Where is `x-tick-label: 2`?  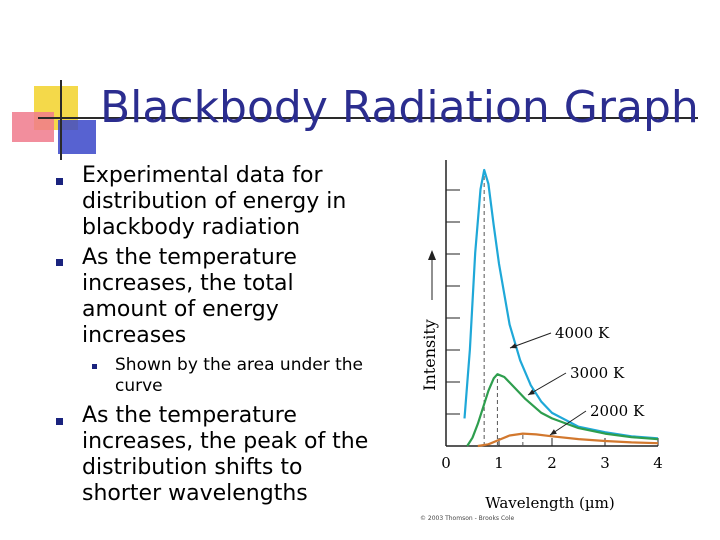
x-tick-label: 2 is located at coordinates (552, 463).